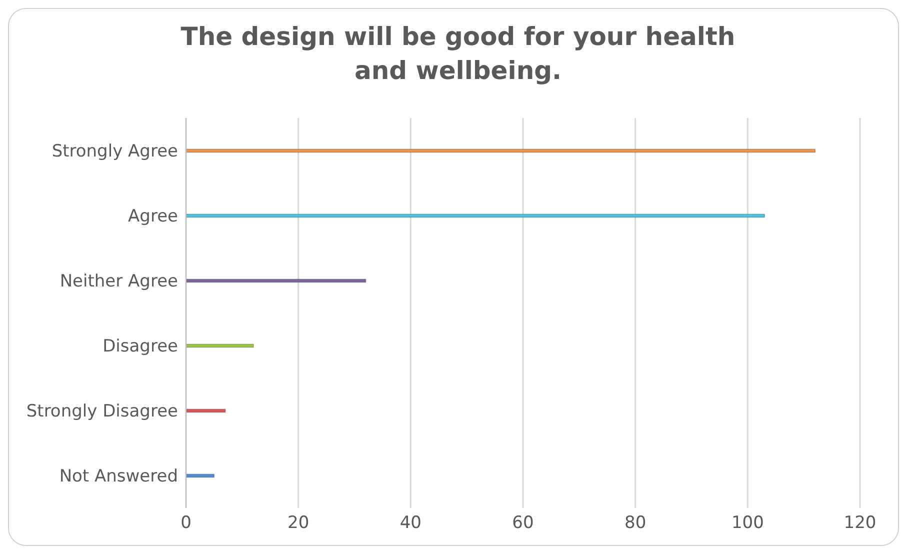  I want to click on y-tick-label: Strongly Disagree, so click(102, 412).